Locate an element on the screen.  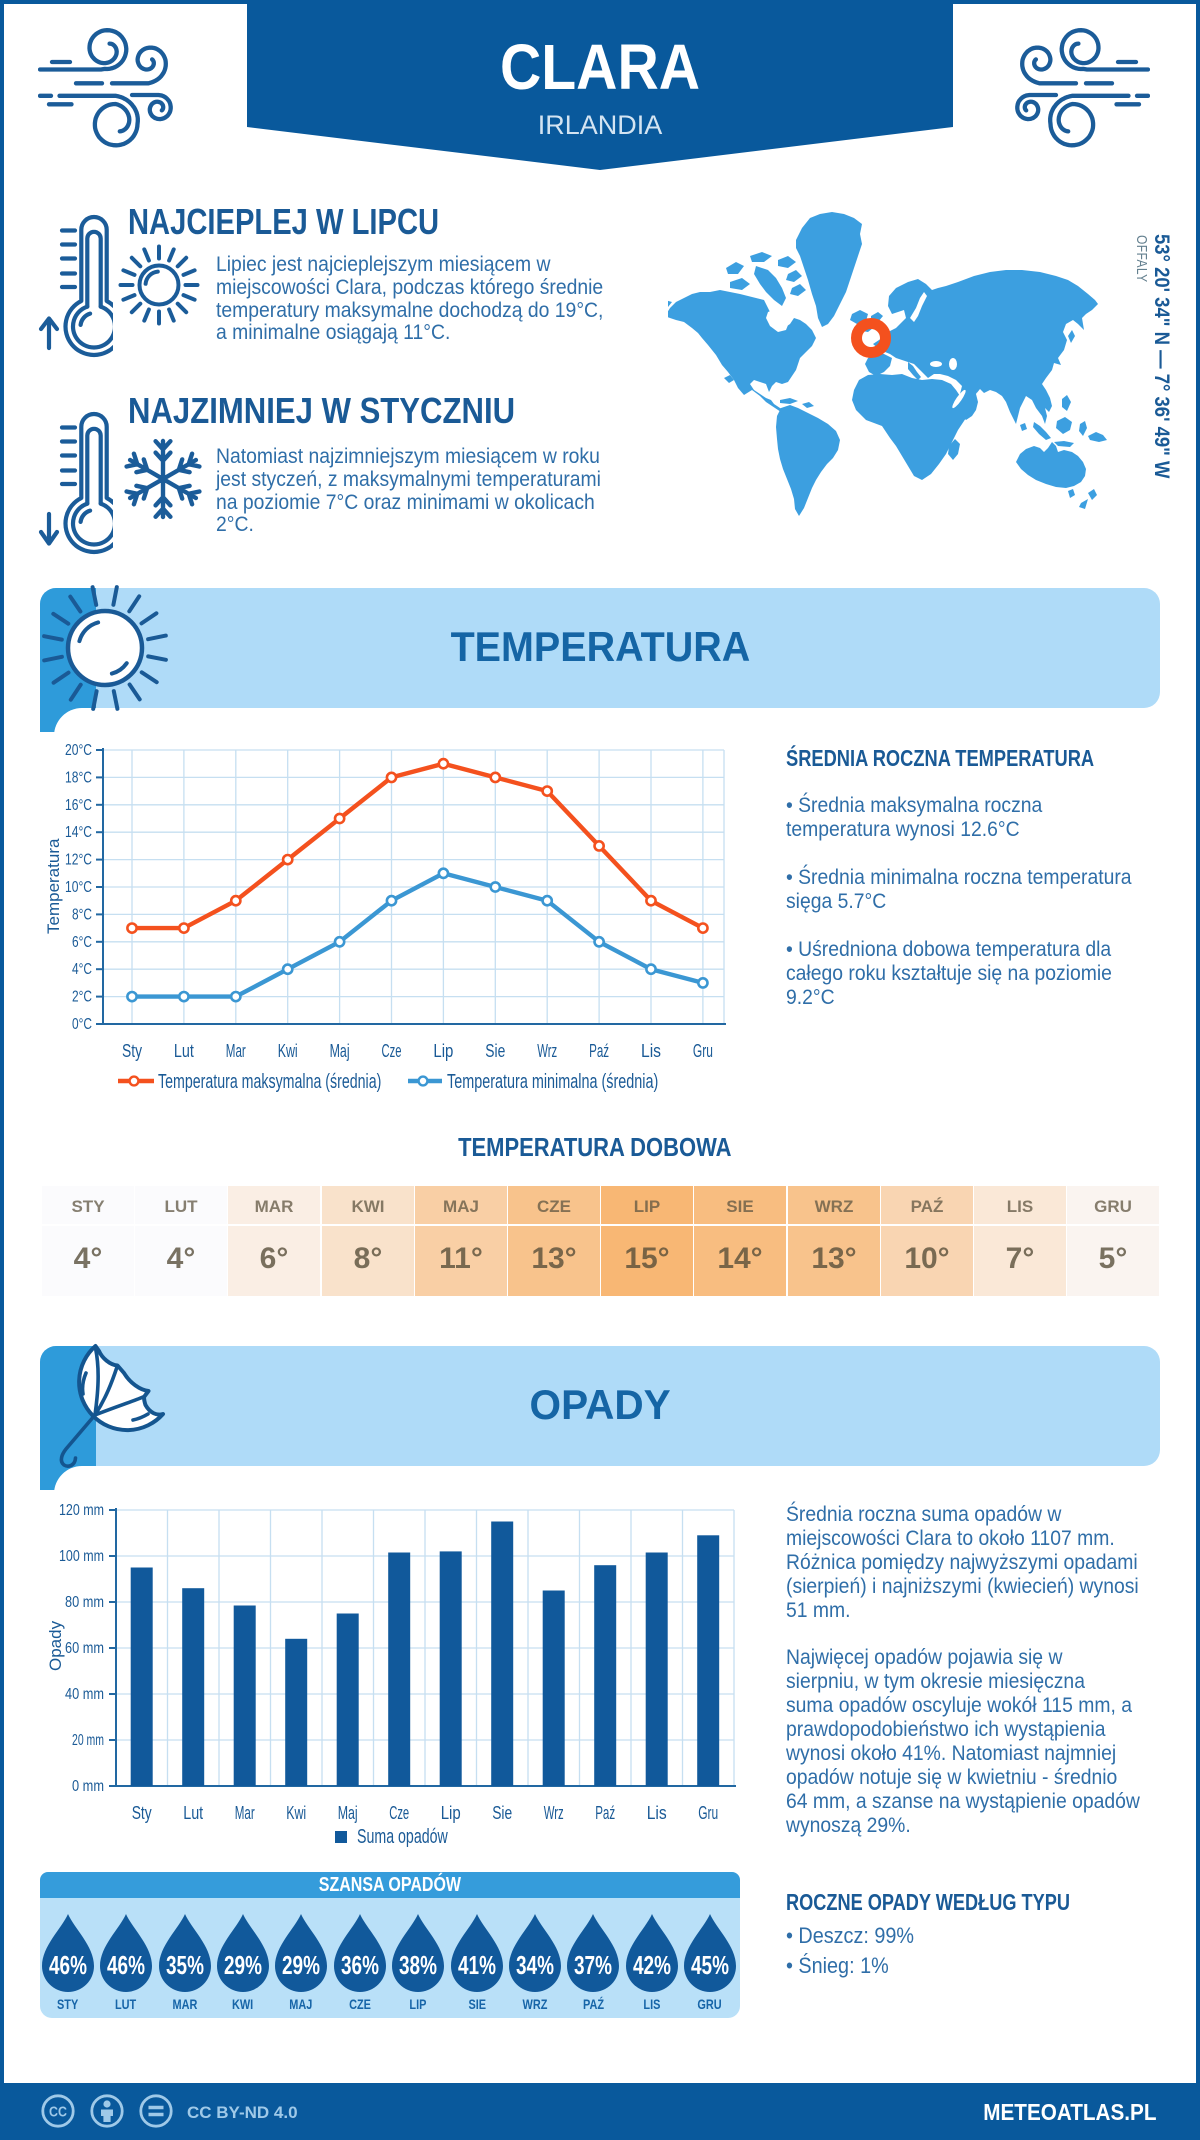
svg-text: 18°C is located at coordinates (78, 777).